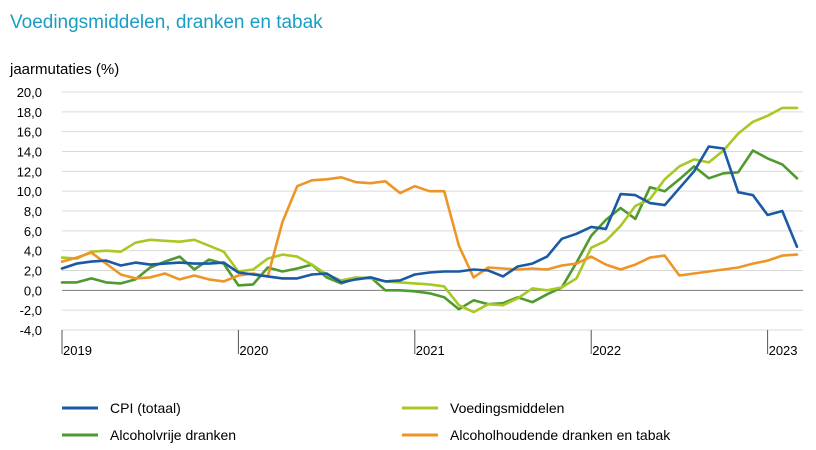 The image size is (816, 450). I want to click on x-tick-label: 2019, so click(77, 350).